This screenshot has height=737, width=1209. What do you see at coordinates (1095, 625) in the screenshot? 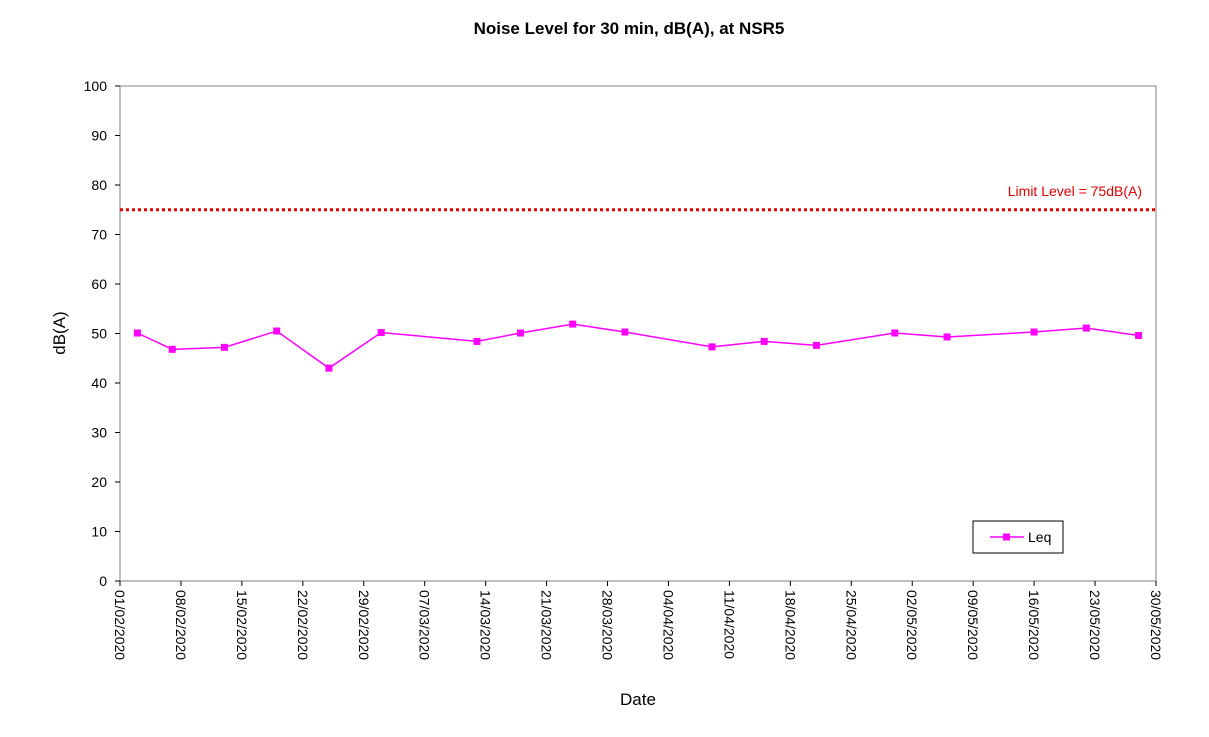
I see `x-tick-label: 23/05/2020` at bounding box center [1095, 625].